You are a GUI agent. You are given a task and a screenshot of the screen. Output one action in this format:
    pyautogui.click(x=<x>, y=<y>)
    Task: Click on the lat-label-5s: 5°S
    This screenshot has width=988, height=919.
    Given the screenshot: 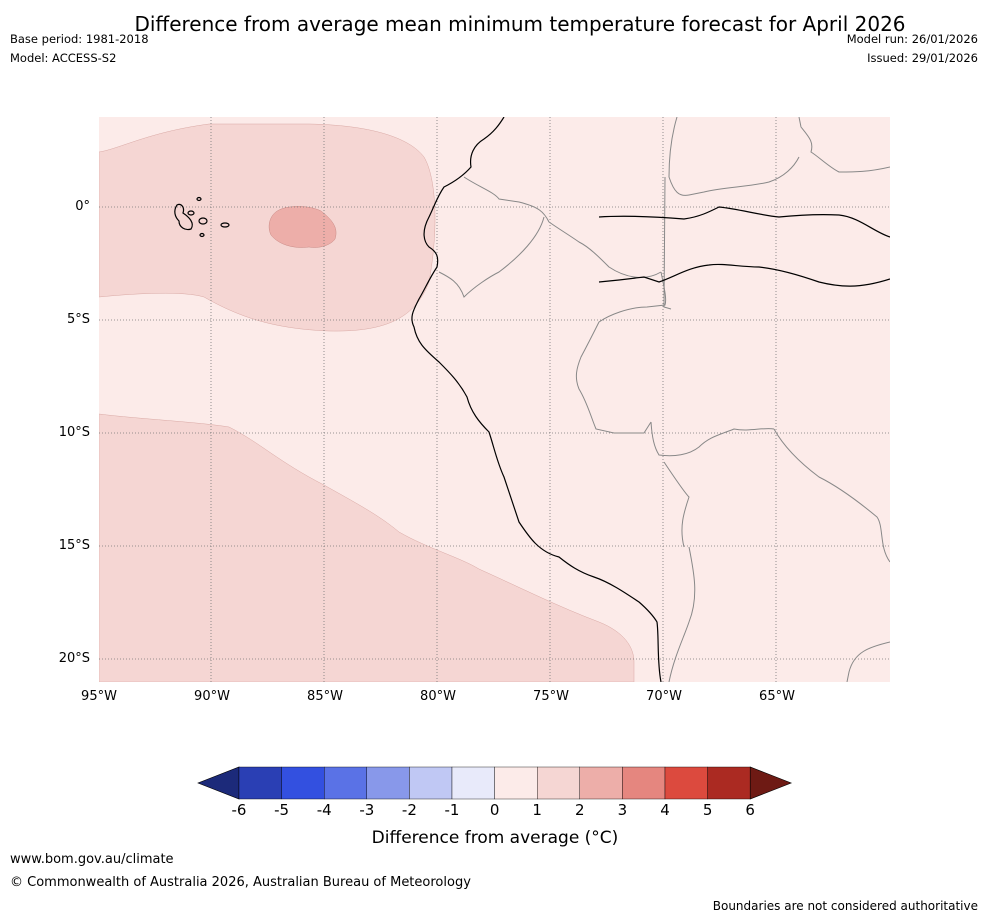 What is the action you would take?
    pyautogui.click(x=78, y=319)
    